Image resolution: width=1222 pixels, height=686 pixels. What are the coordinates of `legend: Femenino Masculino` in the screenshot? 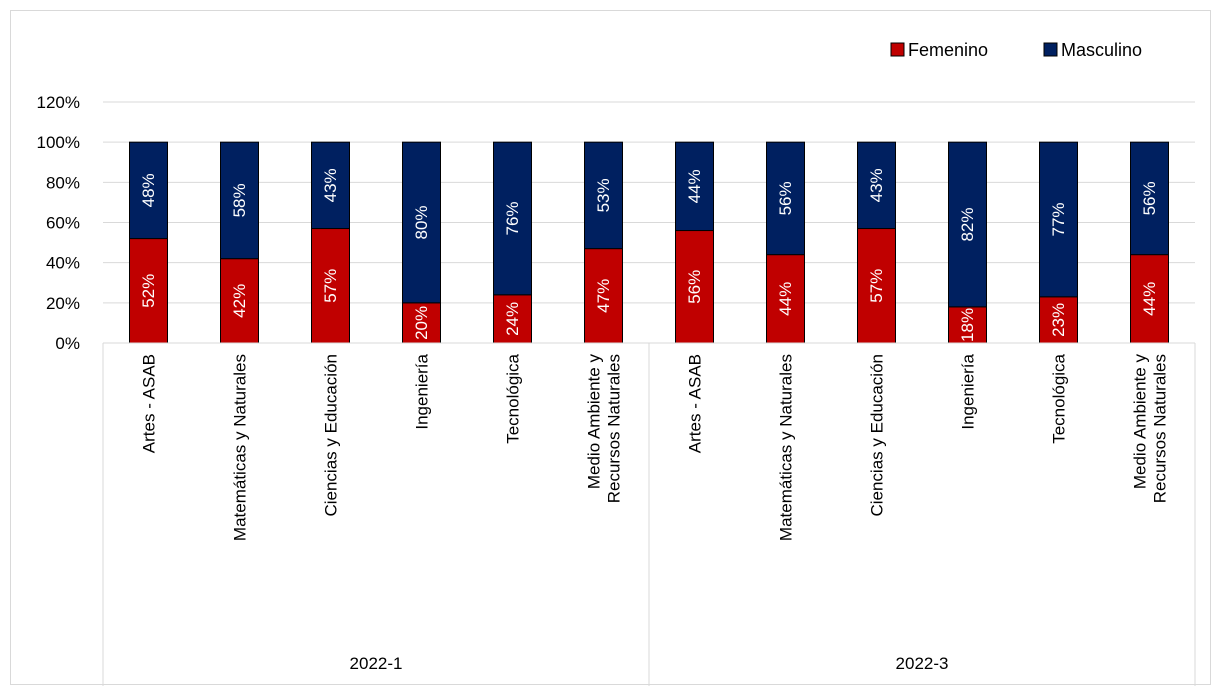 It's located at (1016, 50).